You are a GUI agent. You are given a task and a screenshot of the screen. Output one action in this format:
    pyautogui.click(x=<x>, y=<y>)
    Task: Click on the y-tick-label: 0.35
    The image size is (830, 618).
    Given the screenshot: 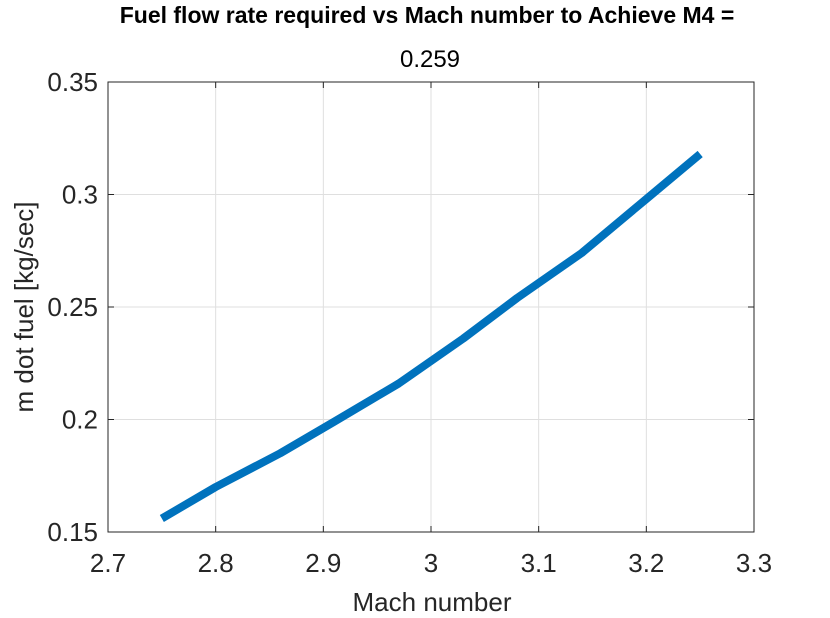 What is the action you would take?
    pyautogui.click(x=72, y=82)
    